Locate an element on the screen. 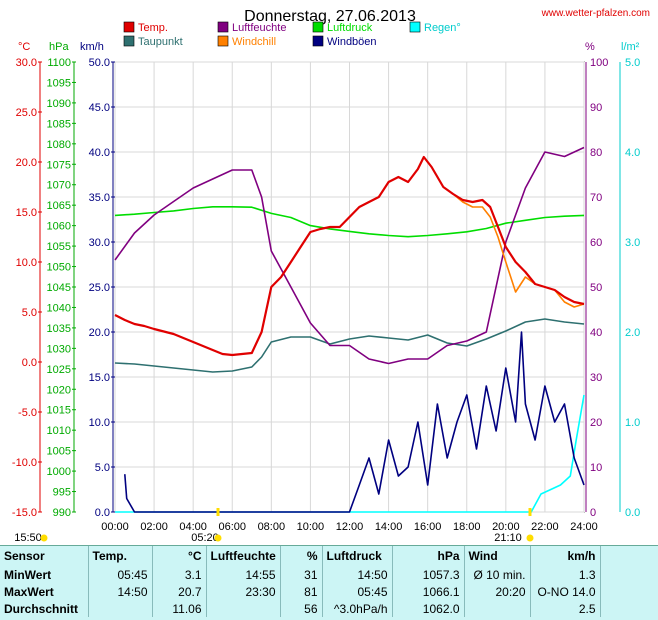 The width and height of the screenshot is (658, 620). legend-swatch-temp is located at coordinates (129, 27).